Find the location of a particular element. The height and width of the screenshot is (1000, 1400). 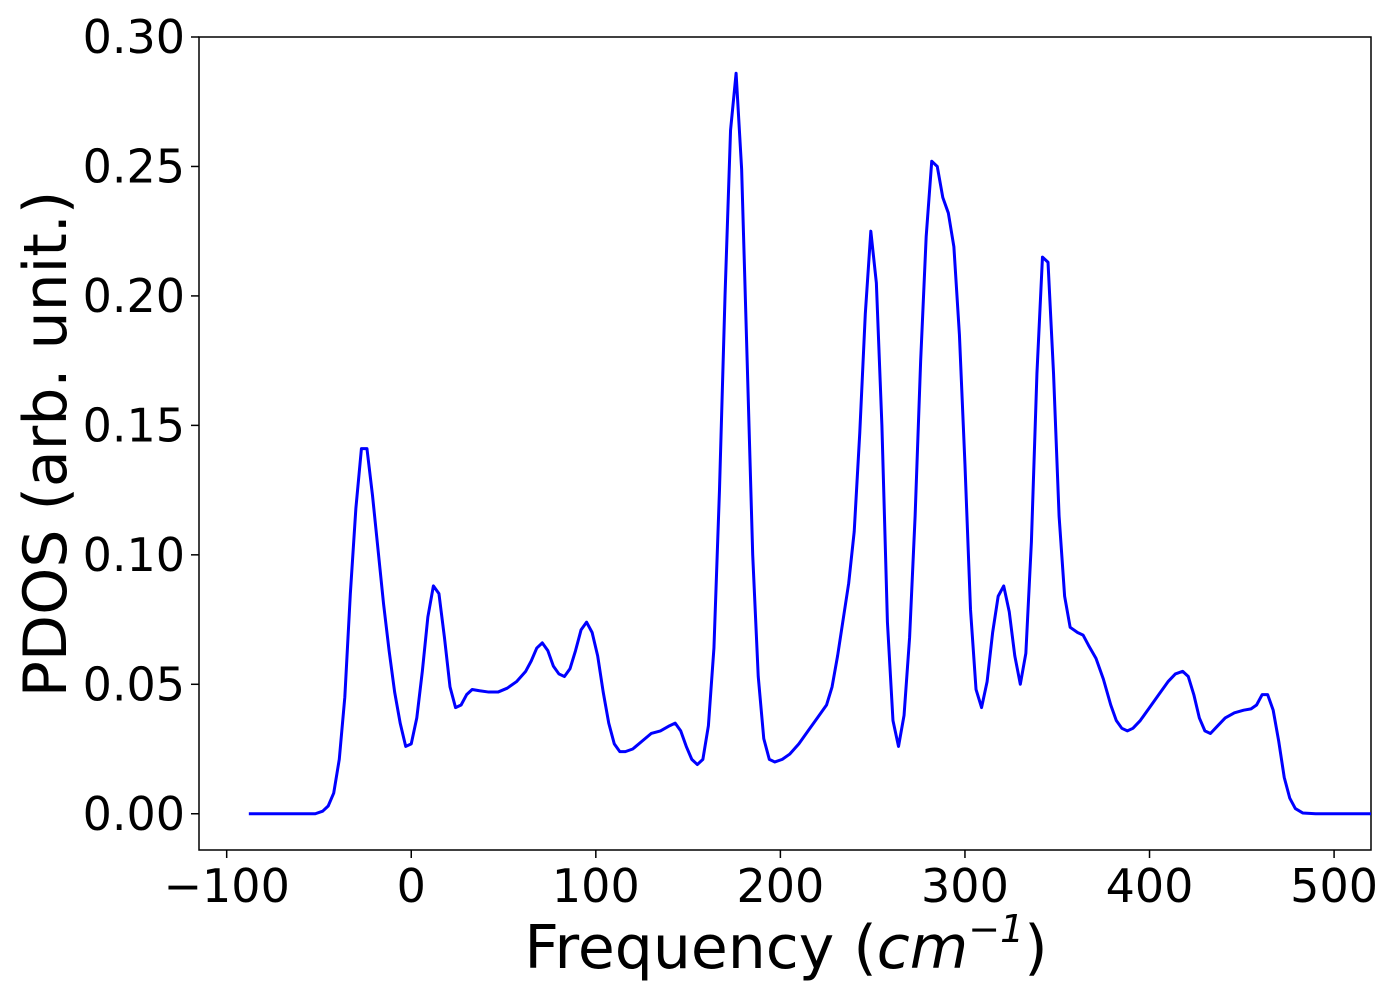

x-tick-label: 300 is located at coordinates (965, 886).